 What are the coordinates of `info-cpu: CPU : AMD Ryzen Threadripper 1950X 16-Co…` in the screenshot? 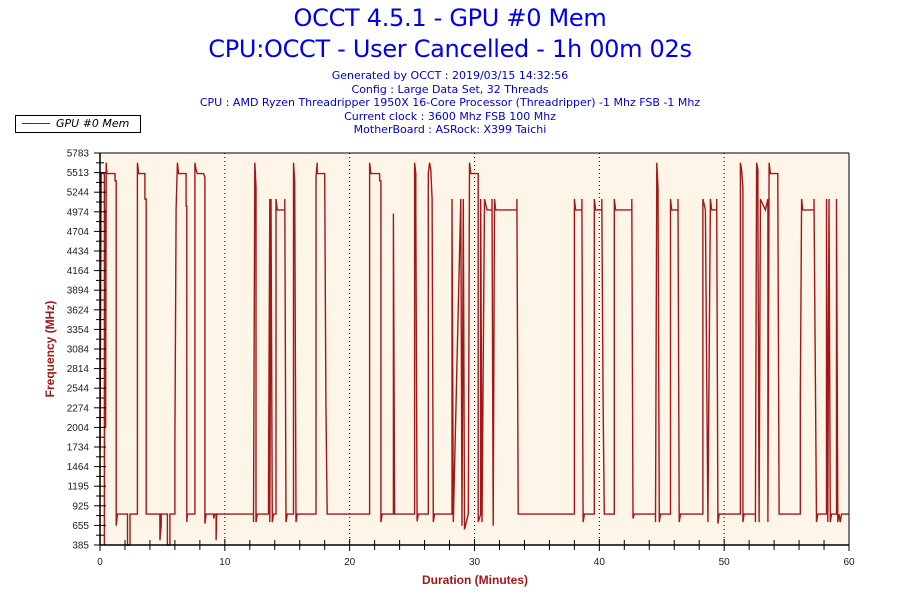 It's located at (450, 103).